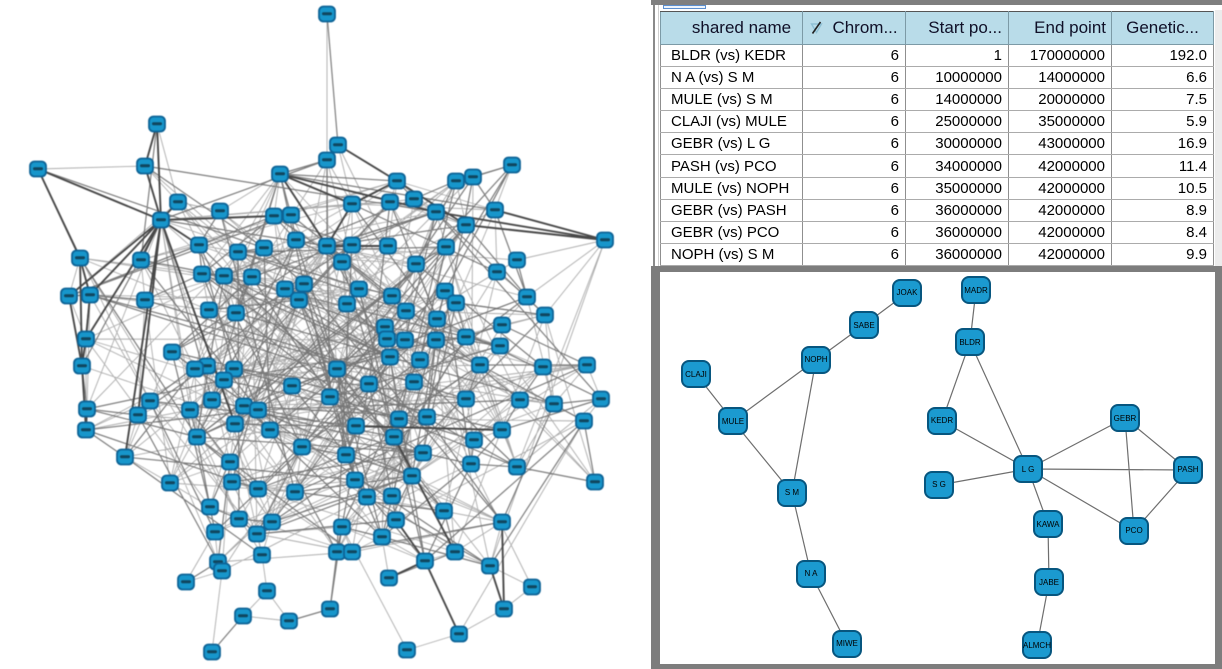 This screenshot has width=1222, height=669. I want to click on svg-text: GEBR, so click(1125, 418).